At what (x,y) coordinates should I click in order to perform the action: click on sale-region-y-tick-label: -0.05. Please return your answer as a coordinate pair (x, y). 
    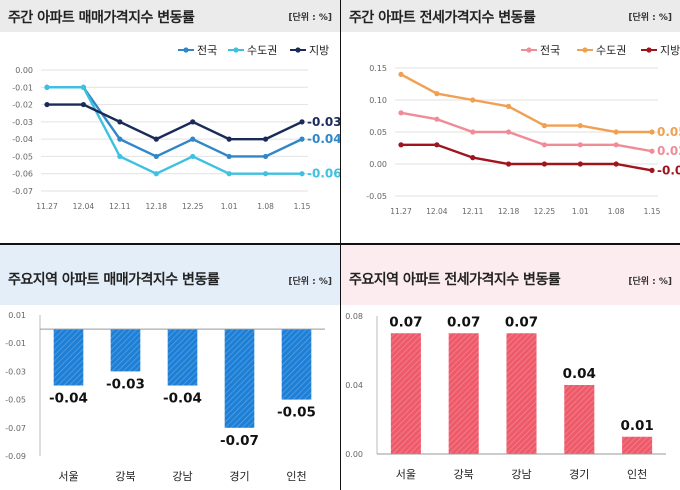
    Looking at the image, I should click on (15, 400).